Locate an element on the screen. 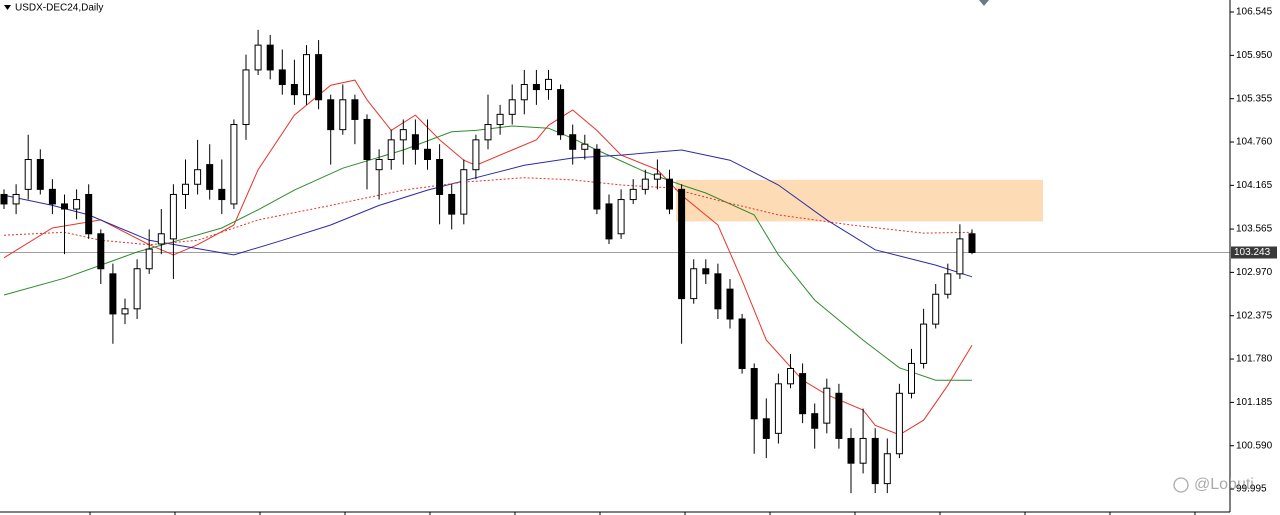  last-price-label: 103.243 is located at coordinates (1252, 252).